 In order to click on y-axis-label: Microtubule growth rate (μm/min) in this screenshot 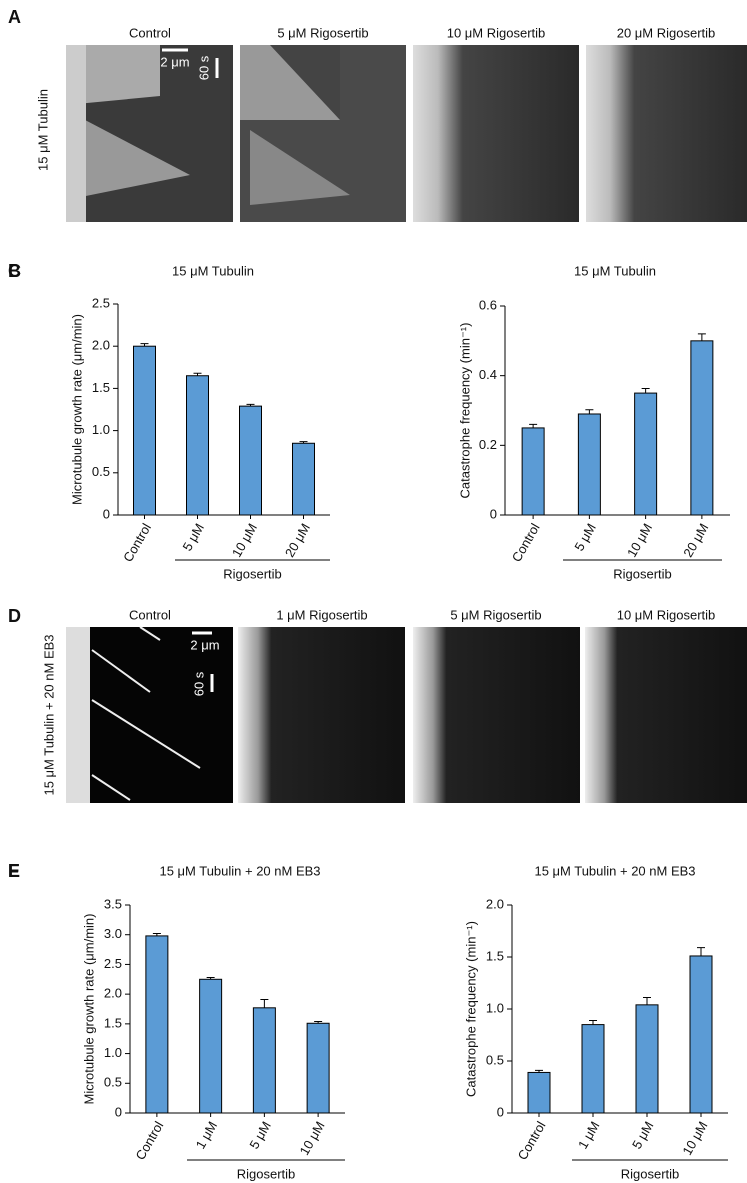, I will do `click(88, 1009)`.